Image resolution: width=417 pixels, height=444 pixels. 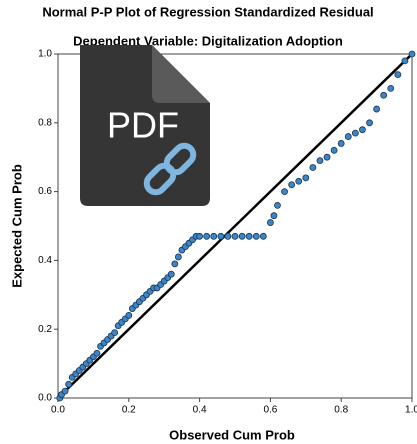 What do you see at coordinates (200, 410) in the screenshot?
I see `x-tick-label: 0.4` at bounding box center [200, 410].